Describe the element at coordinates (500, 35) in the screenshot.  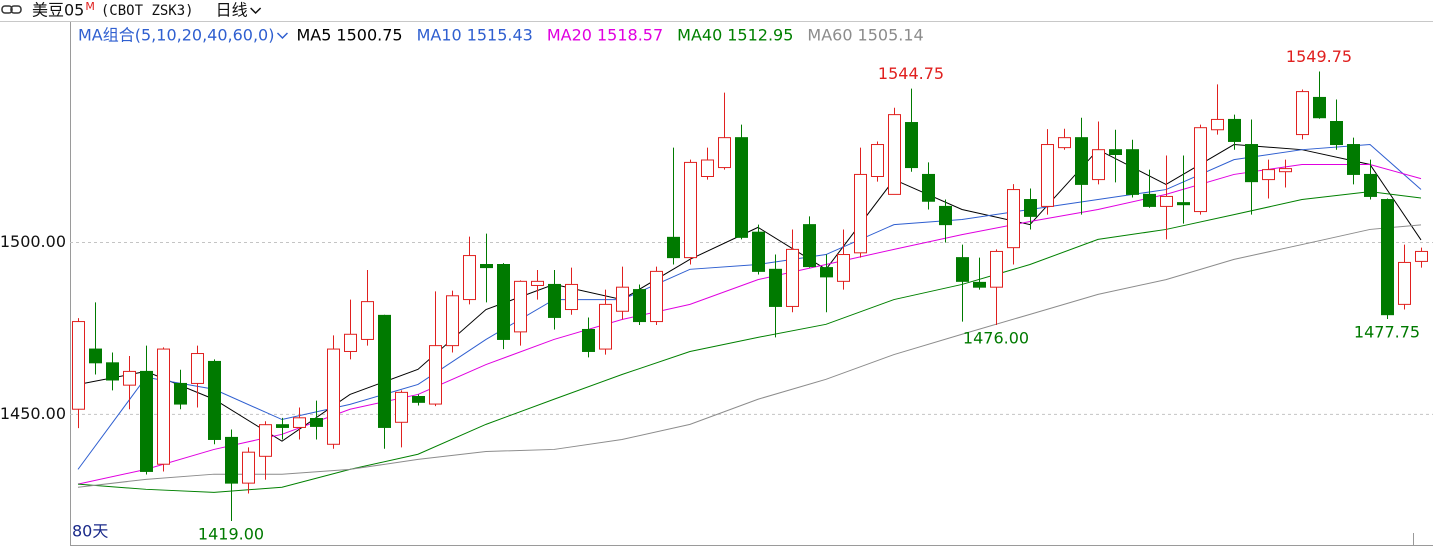
I see `legend-value: 1515.43` at that location.